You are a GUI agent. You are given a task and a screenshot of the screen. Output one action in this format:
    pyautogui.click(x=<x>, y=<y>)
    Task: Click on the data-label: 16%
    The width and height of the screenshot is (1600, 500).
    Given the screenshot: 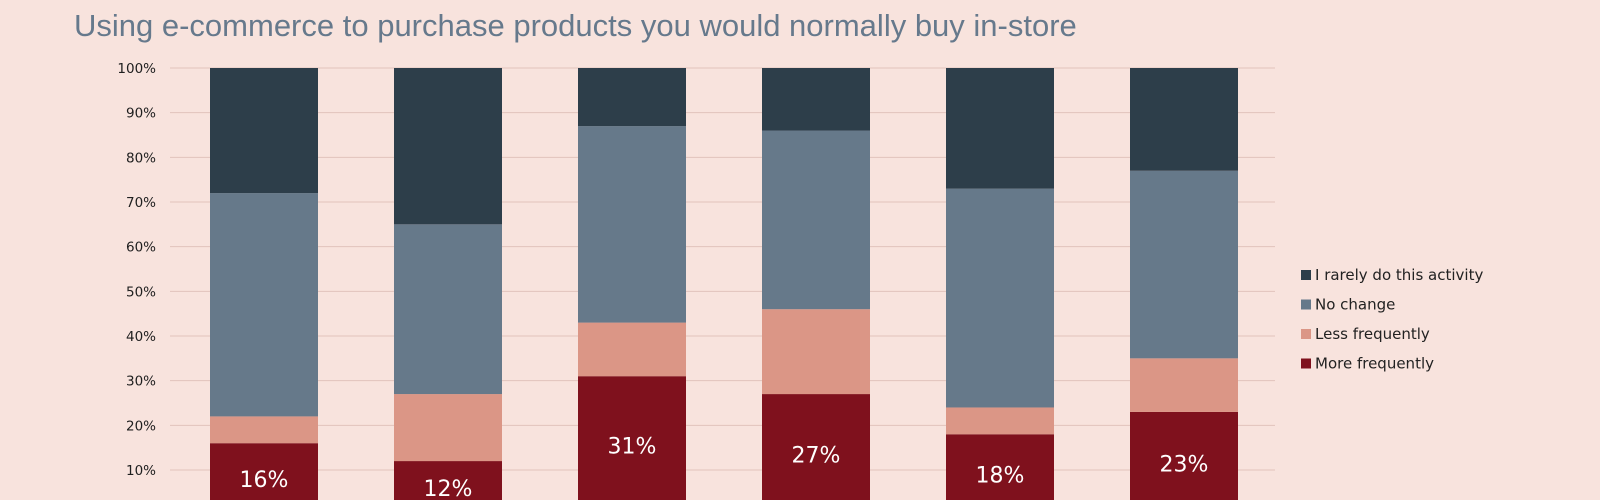 What is the action you would take?
    pyautogui.click(x=264, y=480)
    